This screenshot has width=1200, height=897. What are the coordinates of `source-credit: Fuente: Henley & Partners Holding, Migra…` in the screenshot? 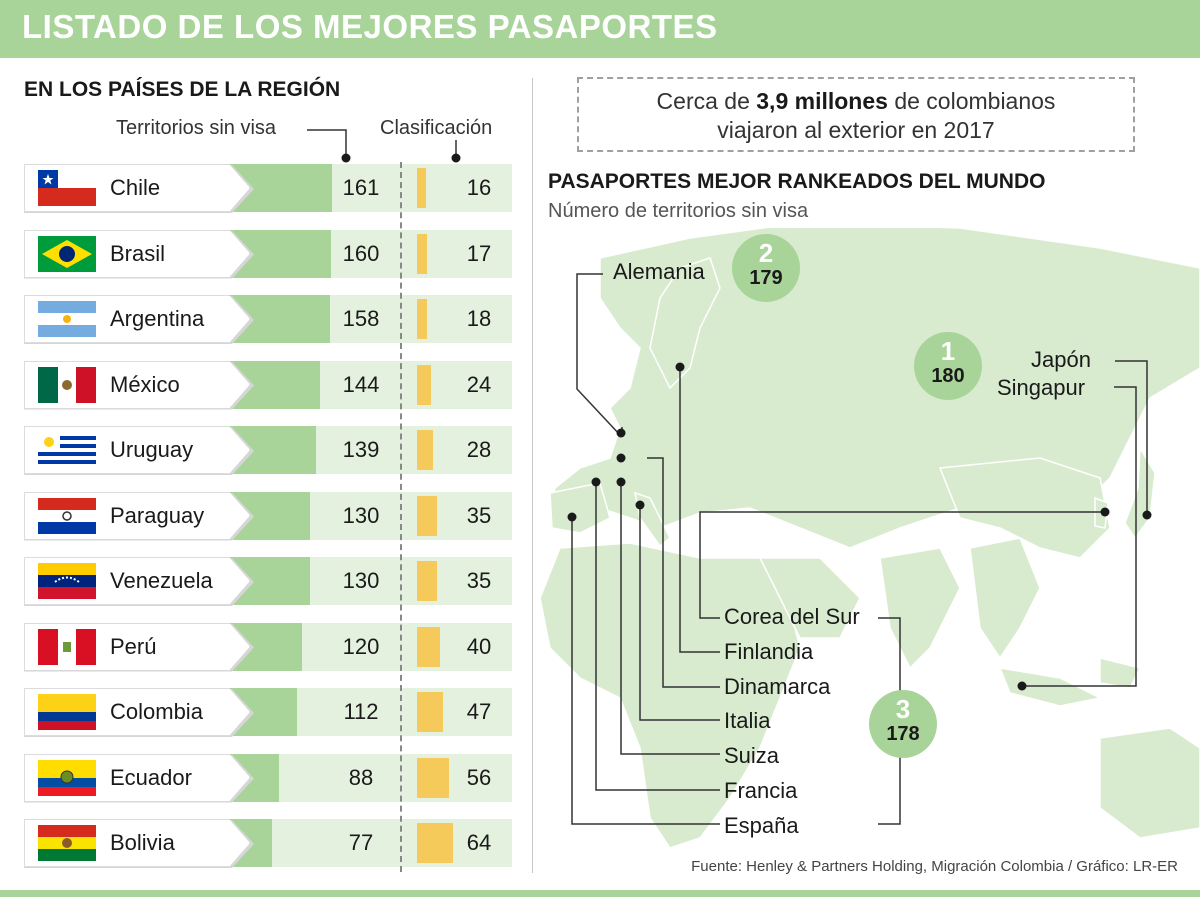 It's located at (934, 866).